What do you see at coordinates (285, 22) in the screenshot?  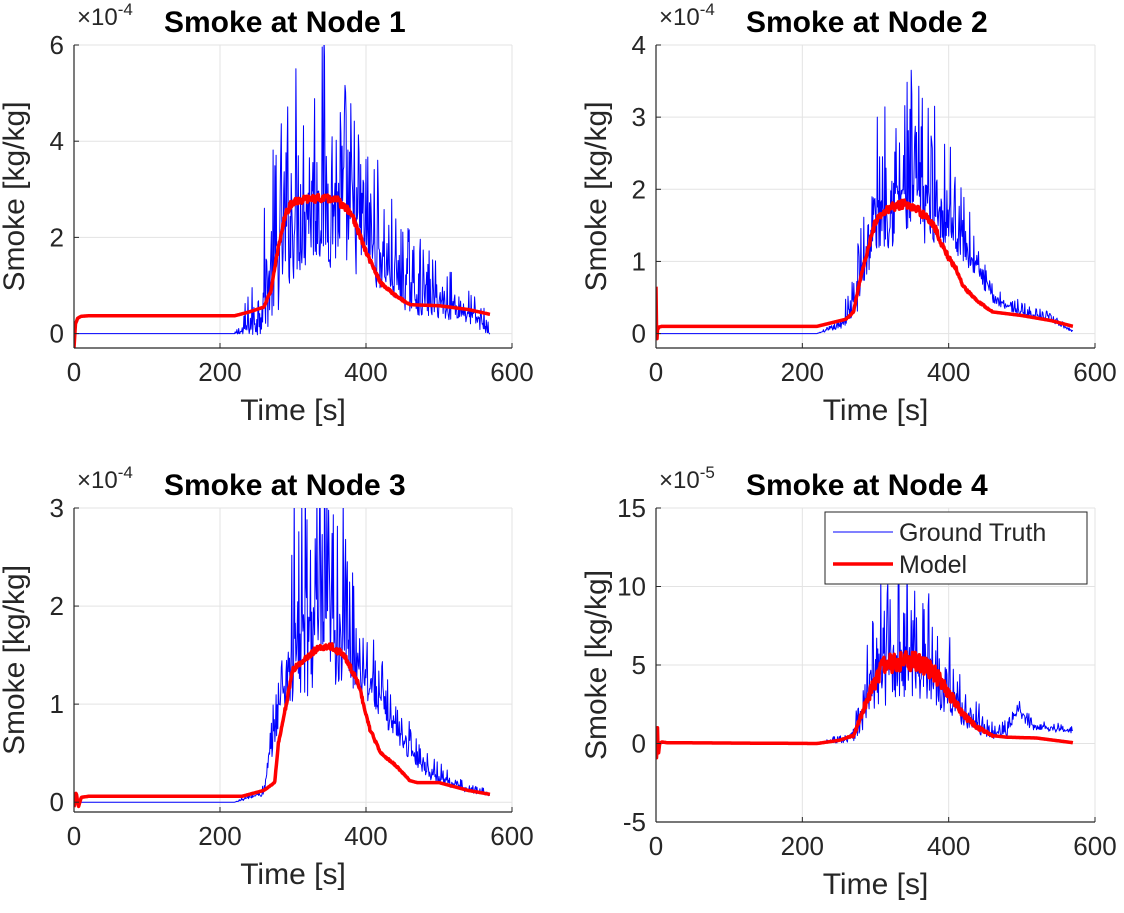 I see `chart-title: Smoke at Node 1` at bounding box center [285, 22].